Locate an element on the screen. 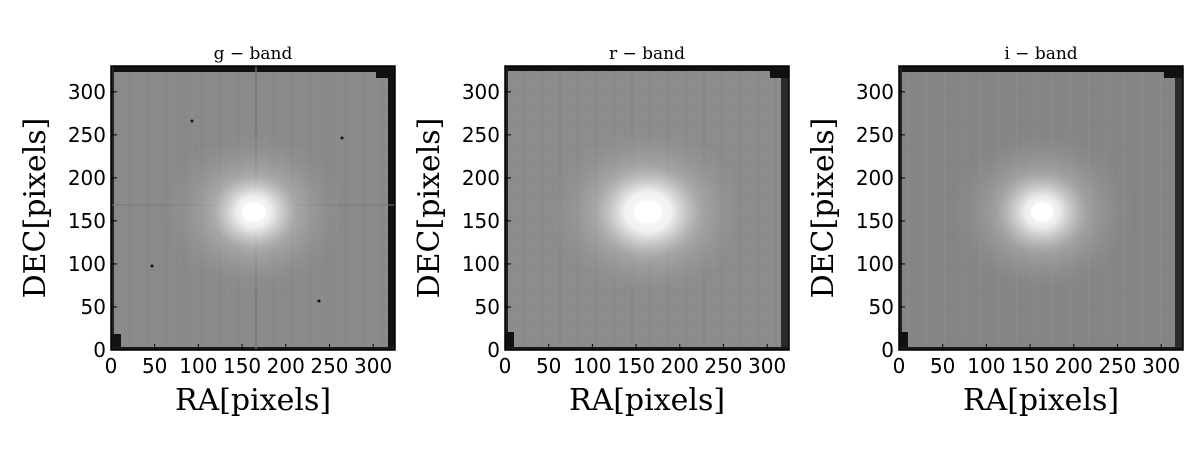 This screenshot has width=1200, height=450. panel-title: i − band is located at coordinates (1040, 54).